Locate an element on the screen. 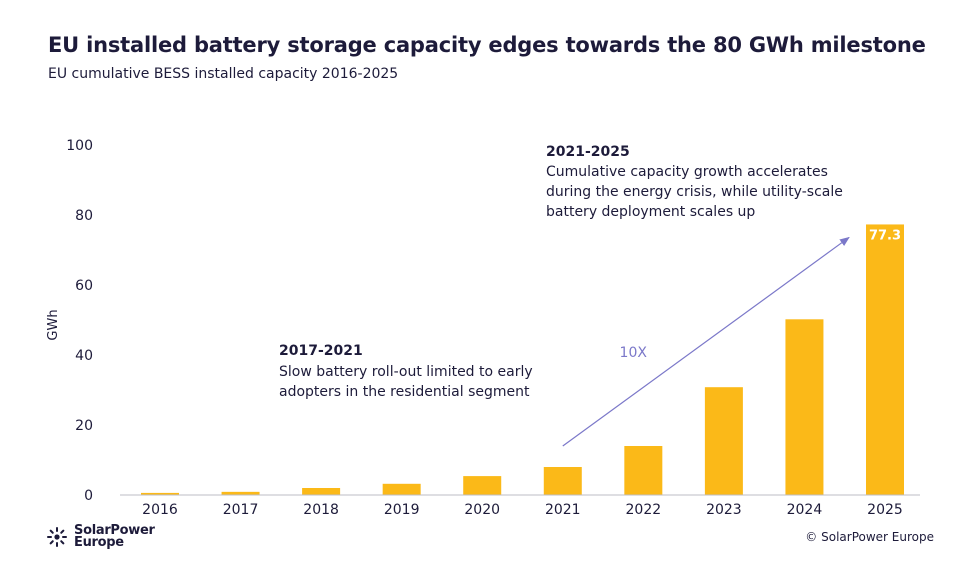 The height and width of the screenshot is (576, 960). annotation-line: adopters in the residential segment is located at coordinates (404, 392).